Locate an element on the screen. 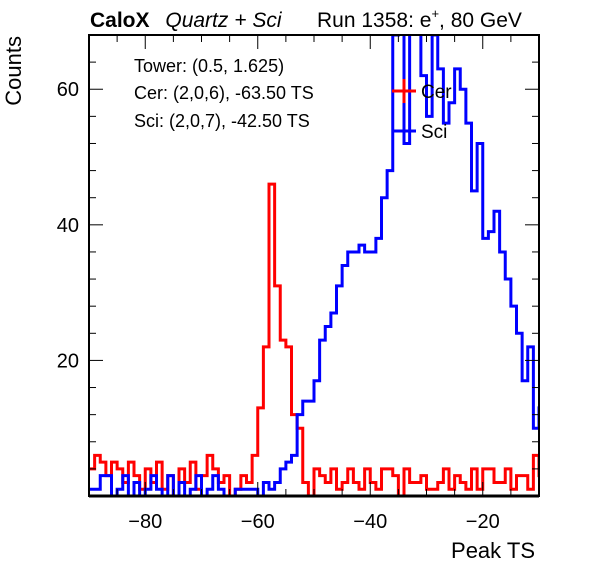  x-tick-label: −60 is located at coordinates (258, 522).